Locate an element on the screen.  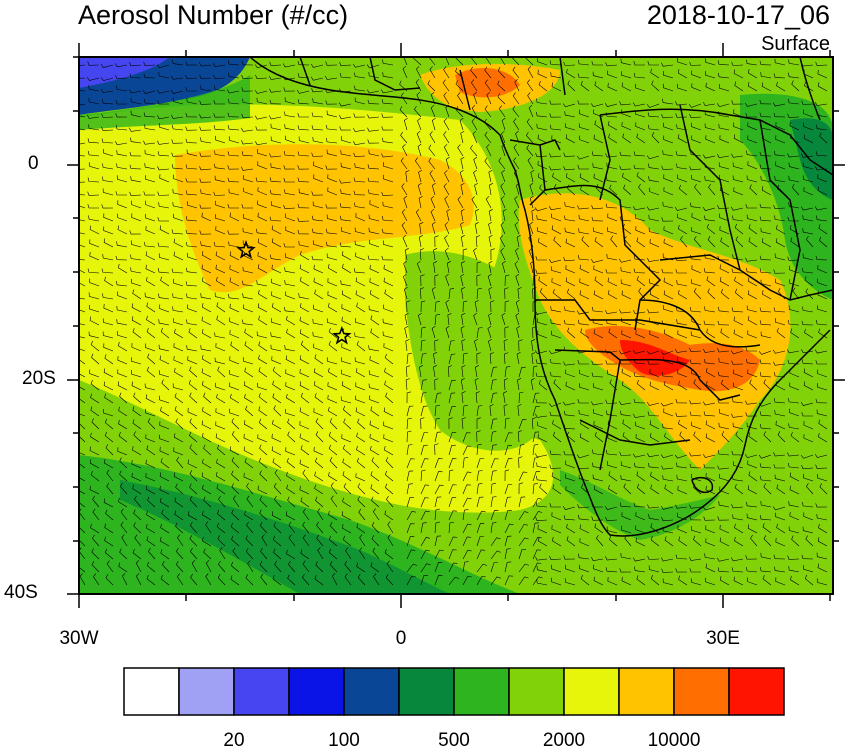
datetime-label: 2018-10-17_06 is located at coordinates (738, 15).